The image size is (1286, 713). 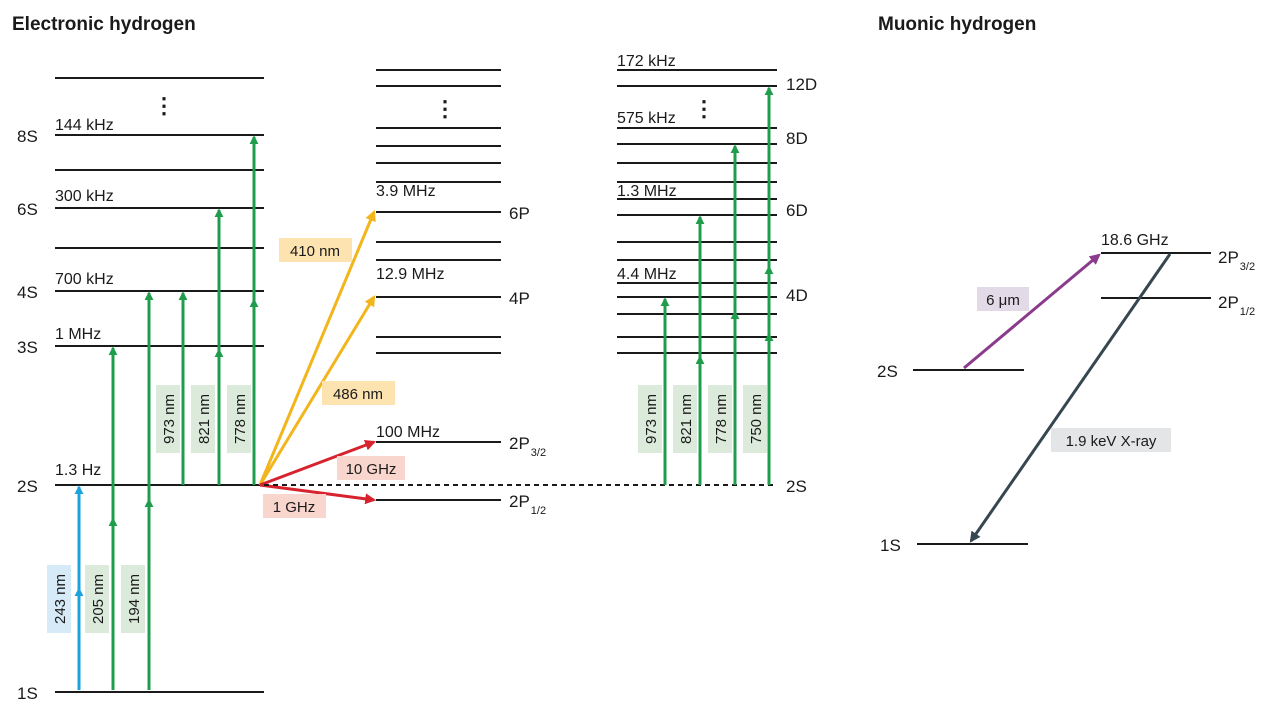 I want to click on label-2s-right: 2S, so click(x=796, y=486).